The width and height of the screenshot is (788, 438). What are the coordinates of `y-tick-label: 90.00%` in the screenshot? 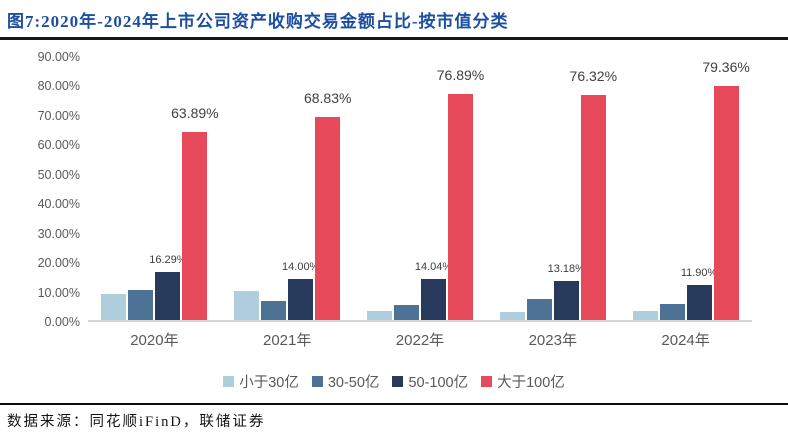 It's located at (58, 57).